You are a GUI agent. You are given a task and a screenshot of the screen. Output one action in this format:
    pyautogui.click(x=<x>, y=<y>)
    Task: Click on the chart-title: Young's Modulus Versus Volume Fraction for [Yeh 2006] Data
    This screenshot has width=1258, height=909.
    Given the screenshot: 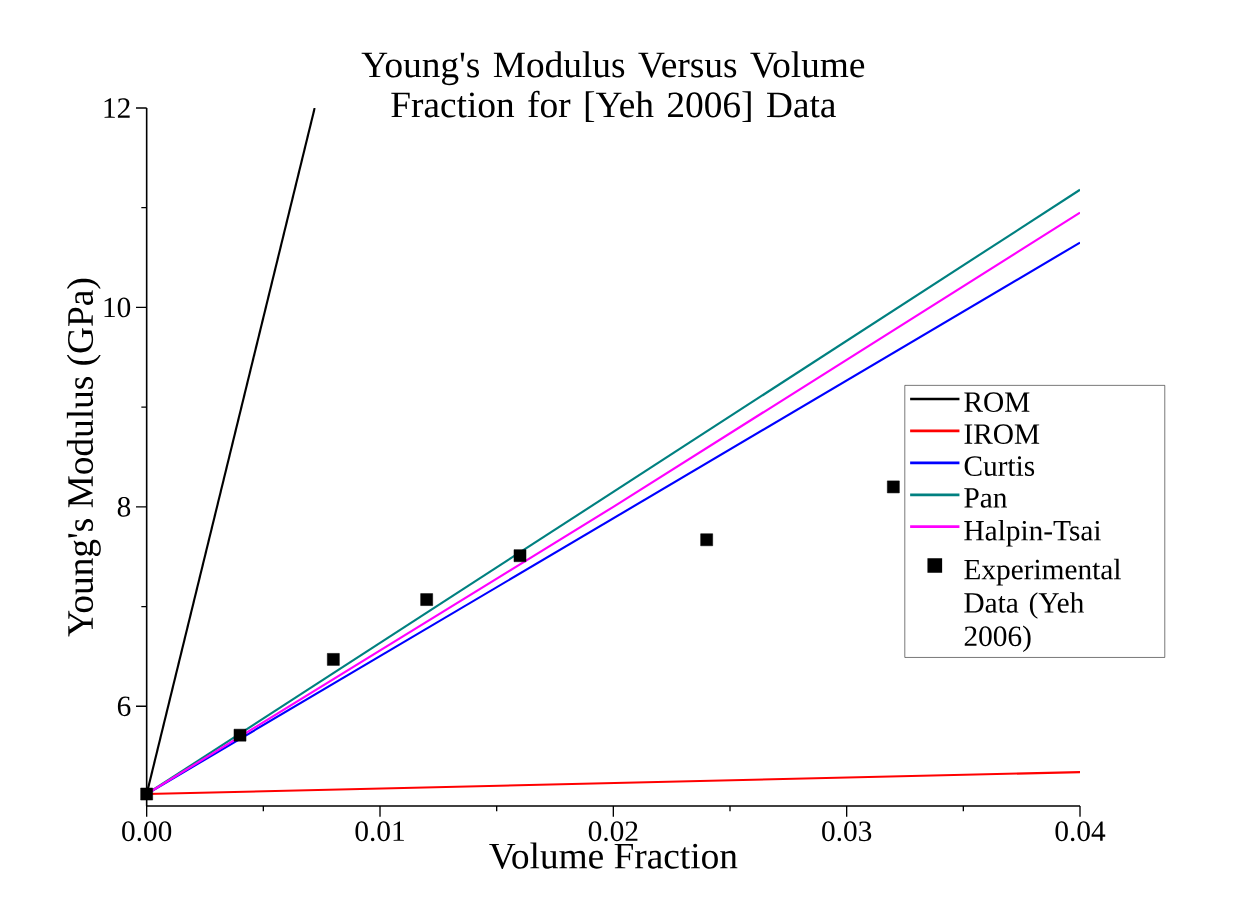 What is the action you would take?
    pyautogui.click(x=613, y=87)
    